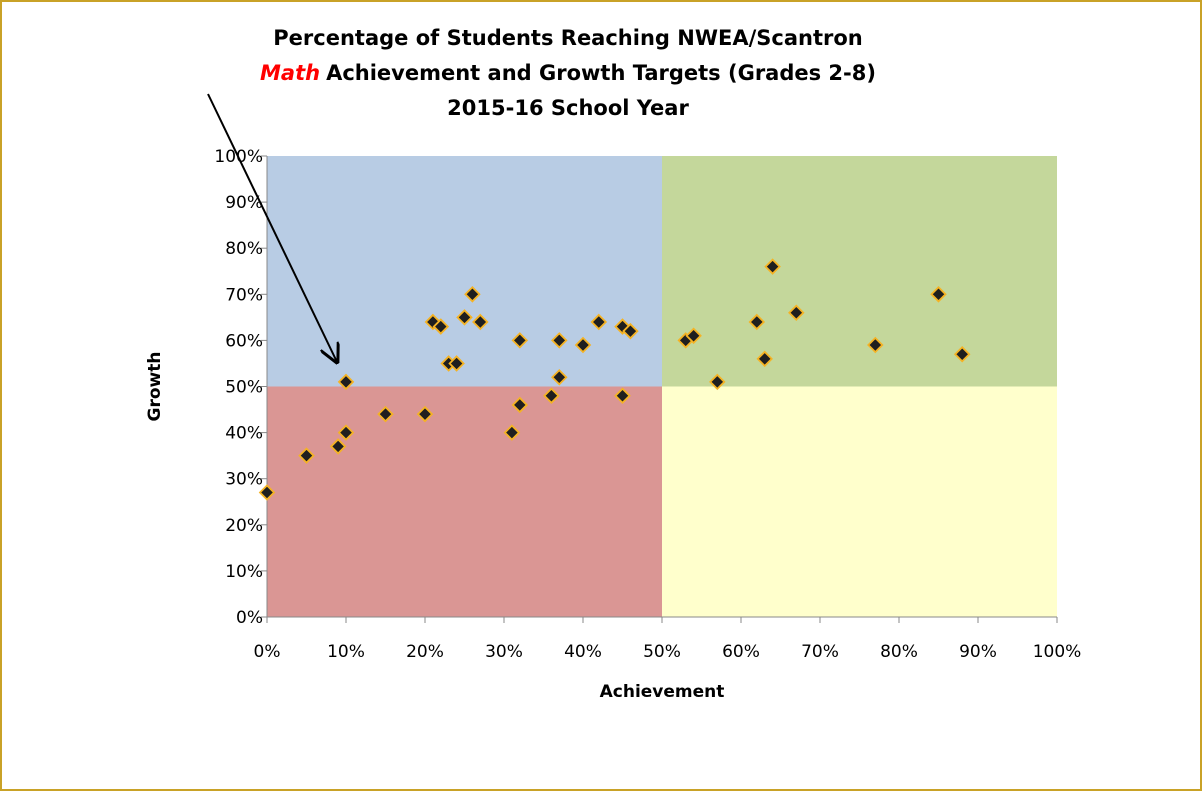  What do you see at coordinates (249, 618) in the screenshot?
I see `y-tick-label: 0%` at bounding box center [249, 618].